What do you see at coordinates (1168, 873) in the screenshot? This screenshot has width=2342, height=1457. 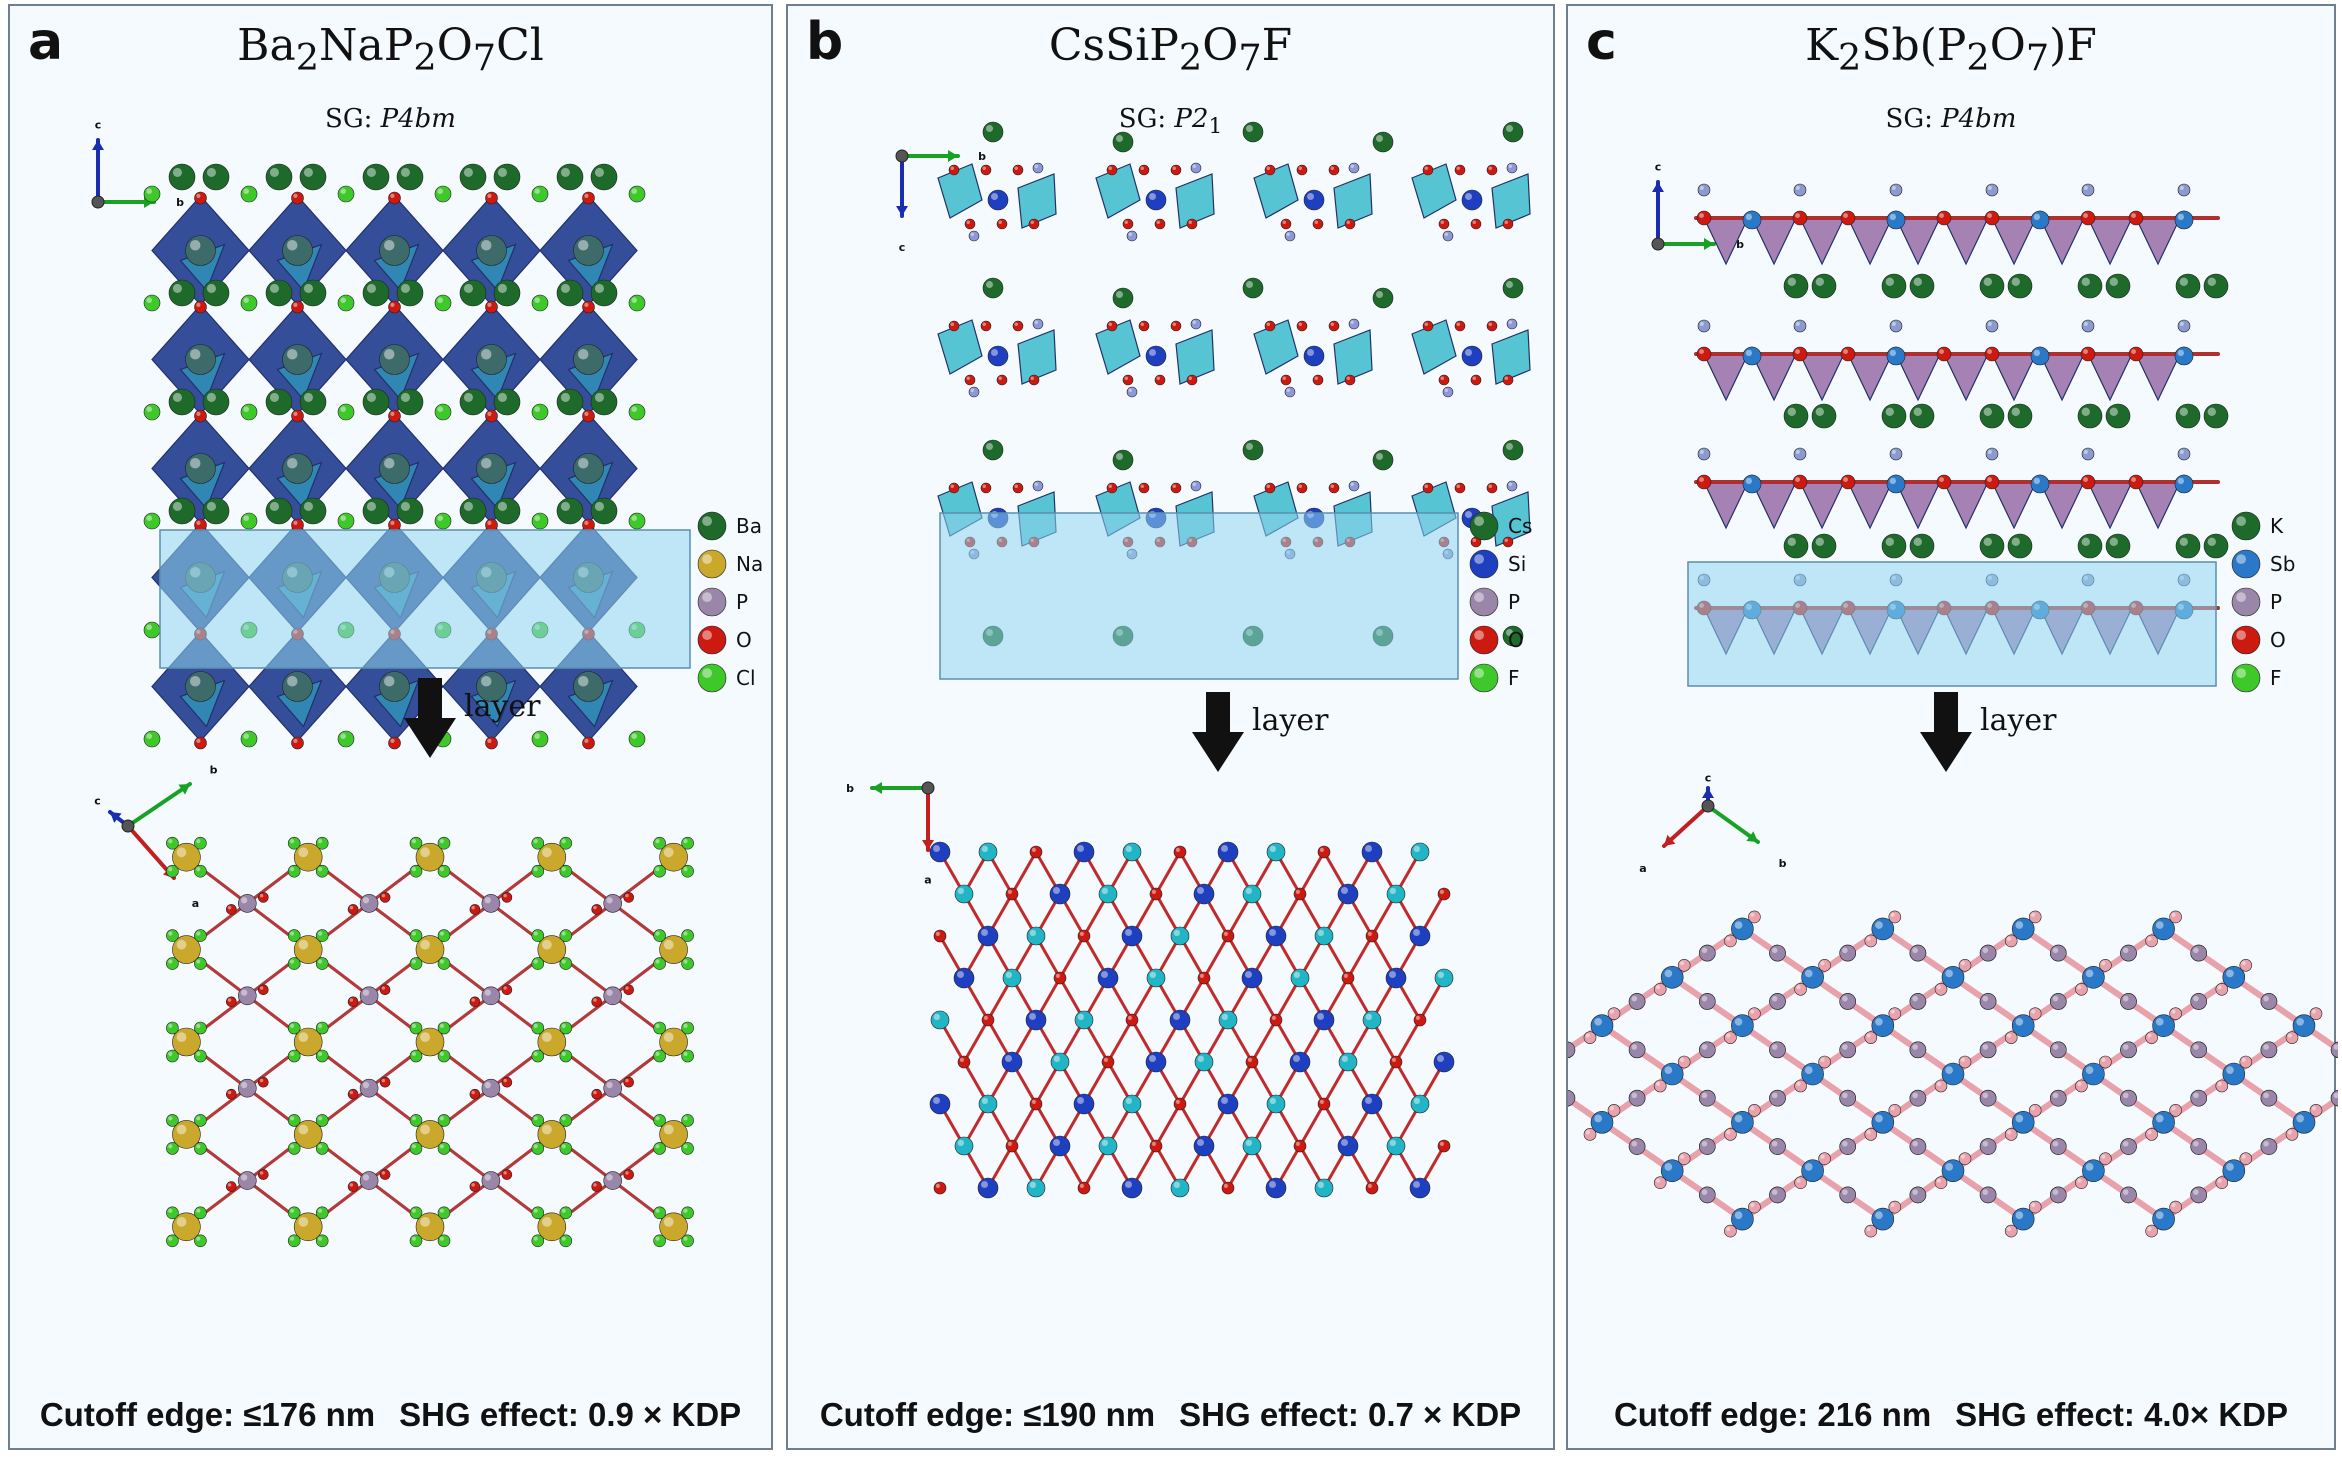 I see `bond` at bounding box center [1168, 873].